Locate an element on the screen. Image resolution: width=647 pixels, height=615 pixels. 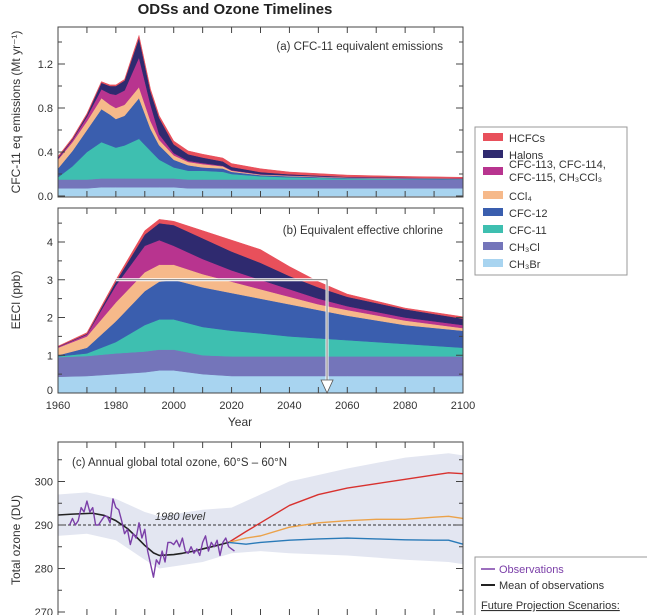
area-ch3cl is located at coordinates (260, 183).